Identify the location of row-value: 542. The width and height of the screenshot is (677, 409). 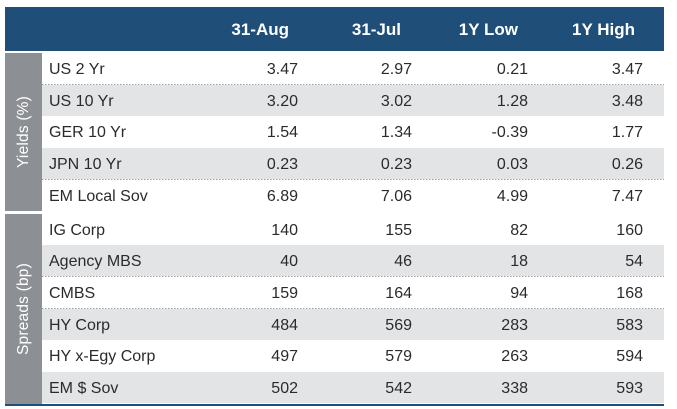
(398, 388).